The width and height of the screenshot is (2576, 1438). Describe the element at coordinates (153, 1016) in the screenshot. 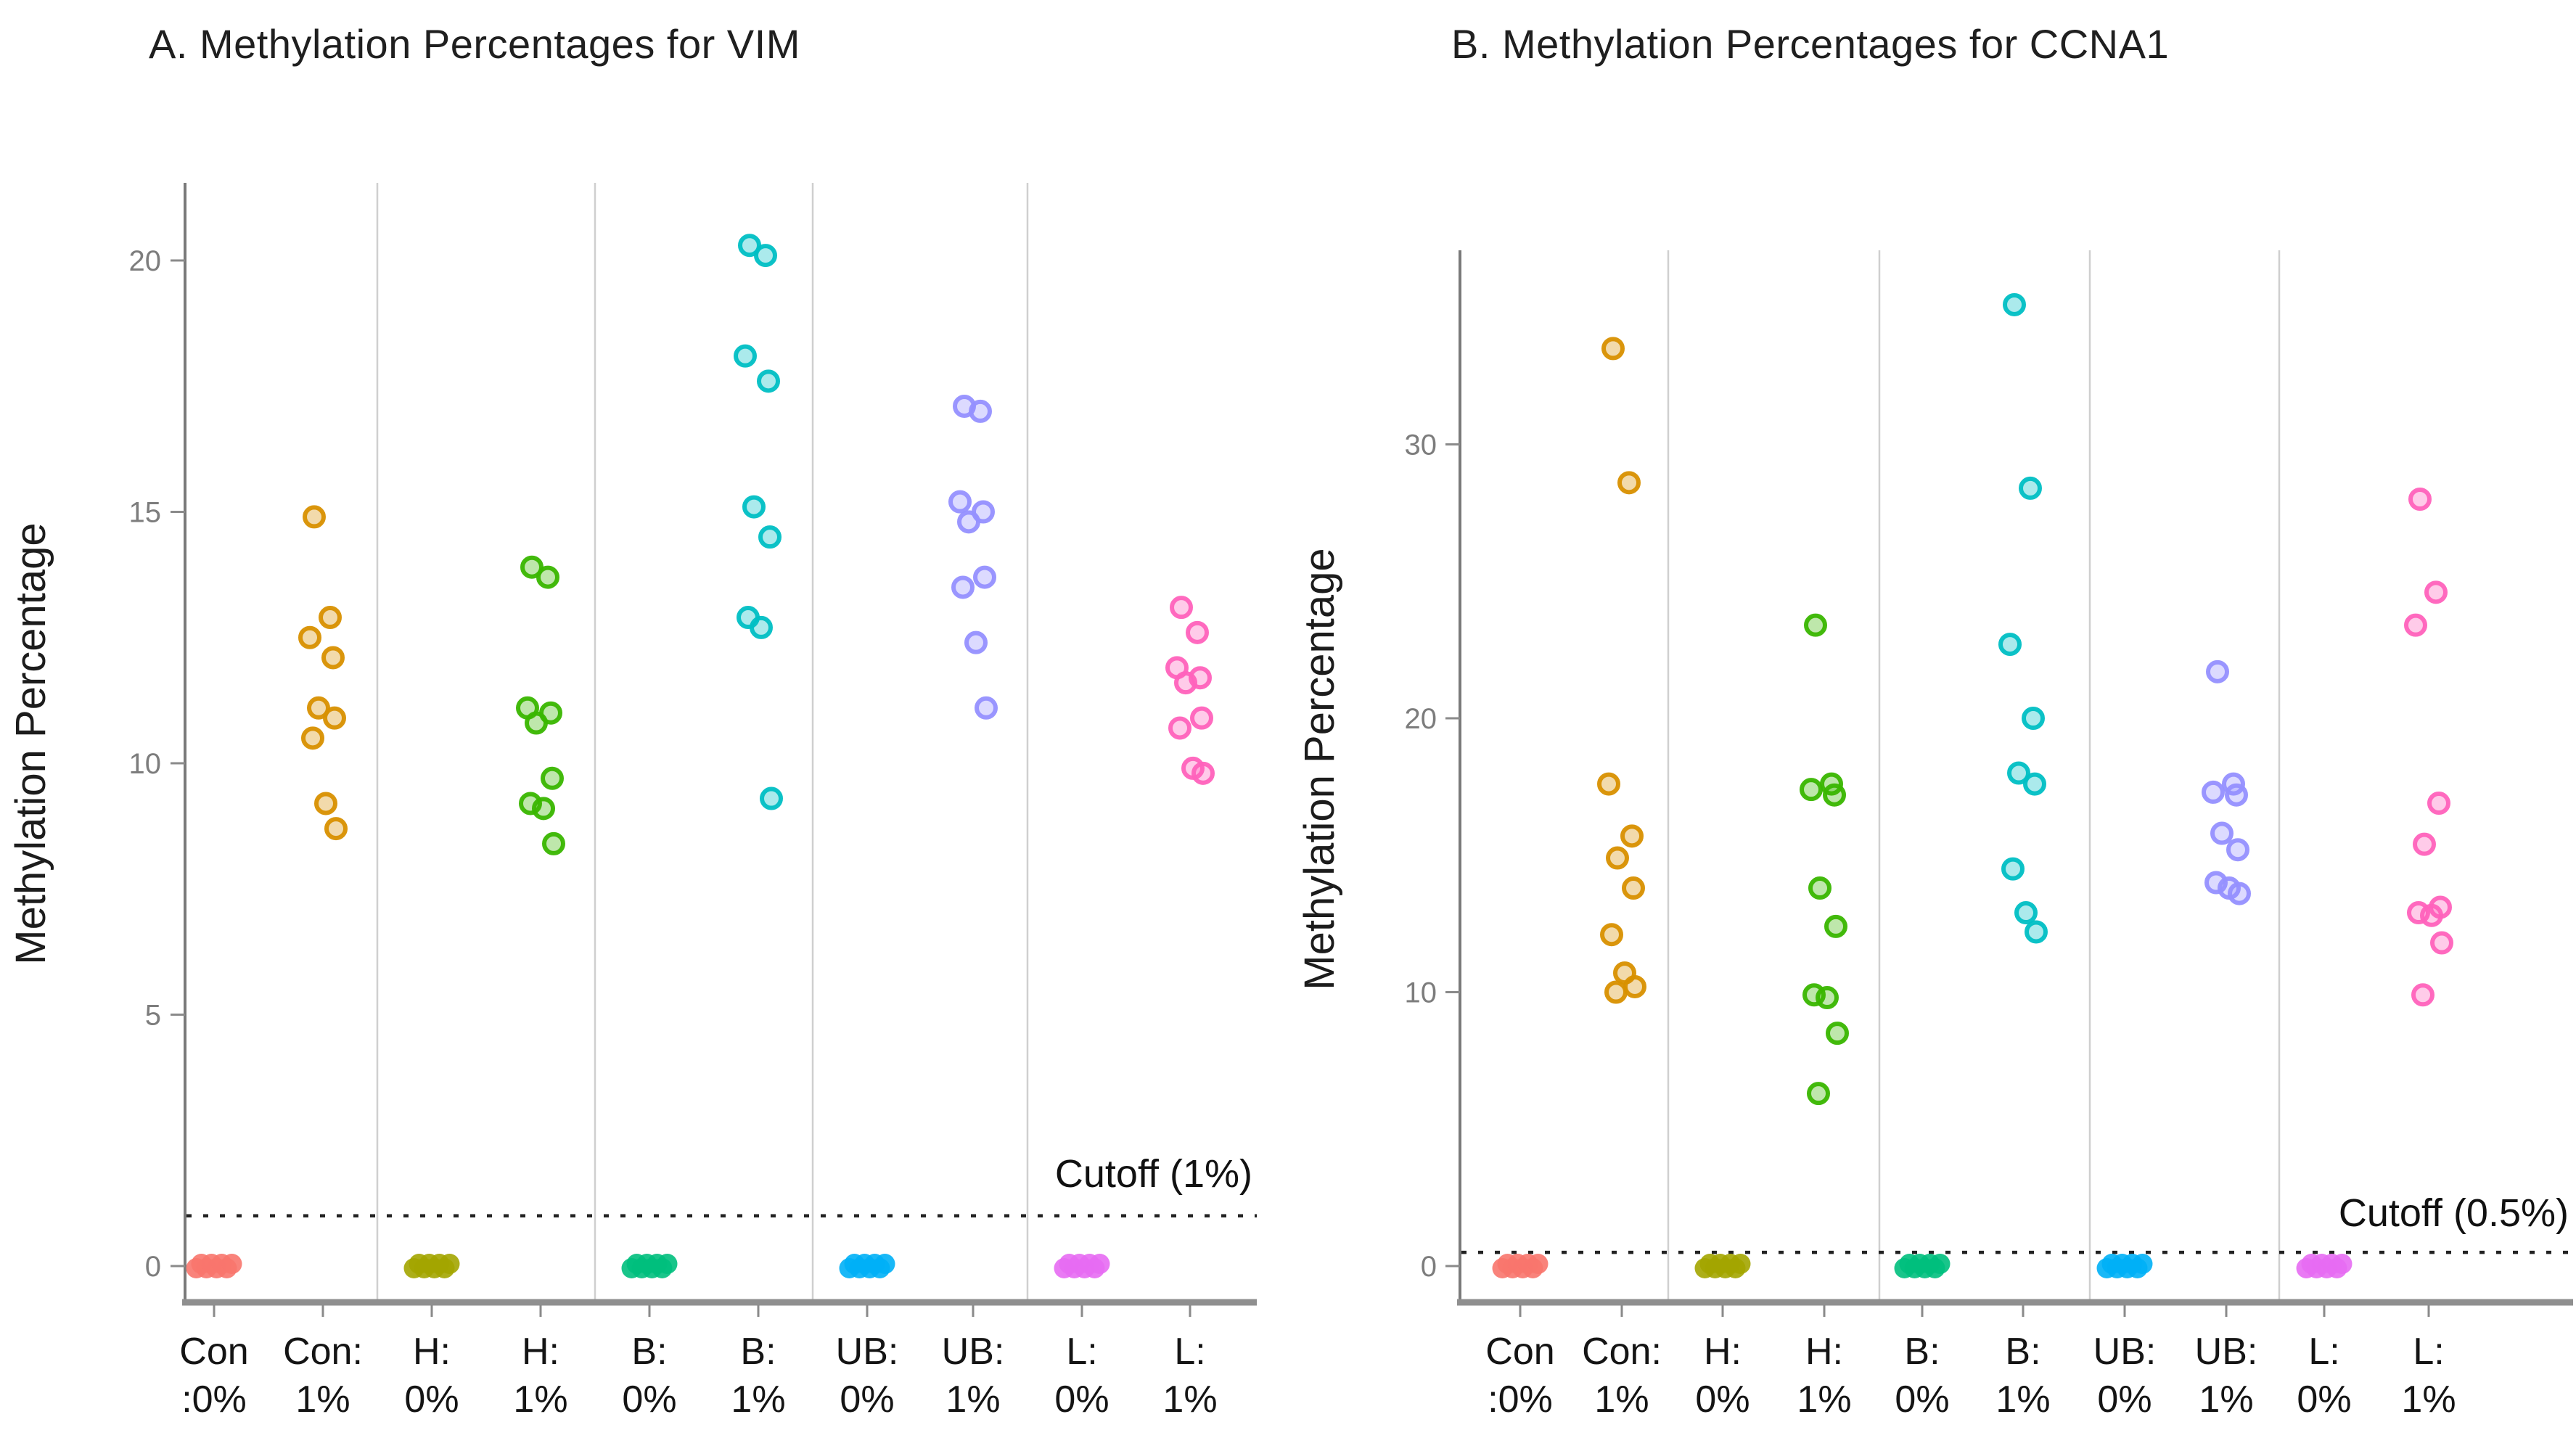

I see `y-tick-label: 5` at that location.